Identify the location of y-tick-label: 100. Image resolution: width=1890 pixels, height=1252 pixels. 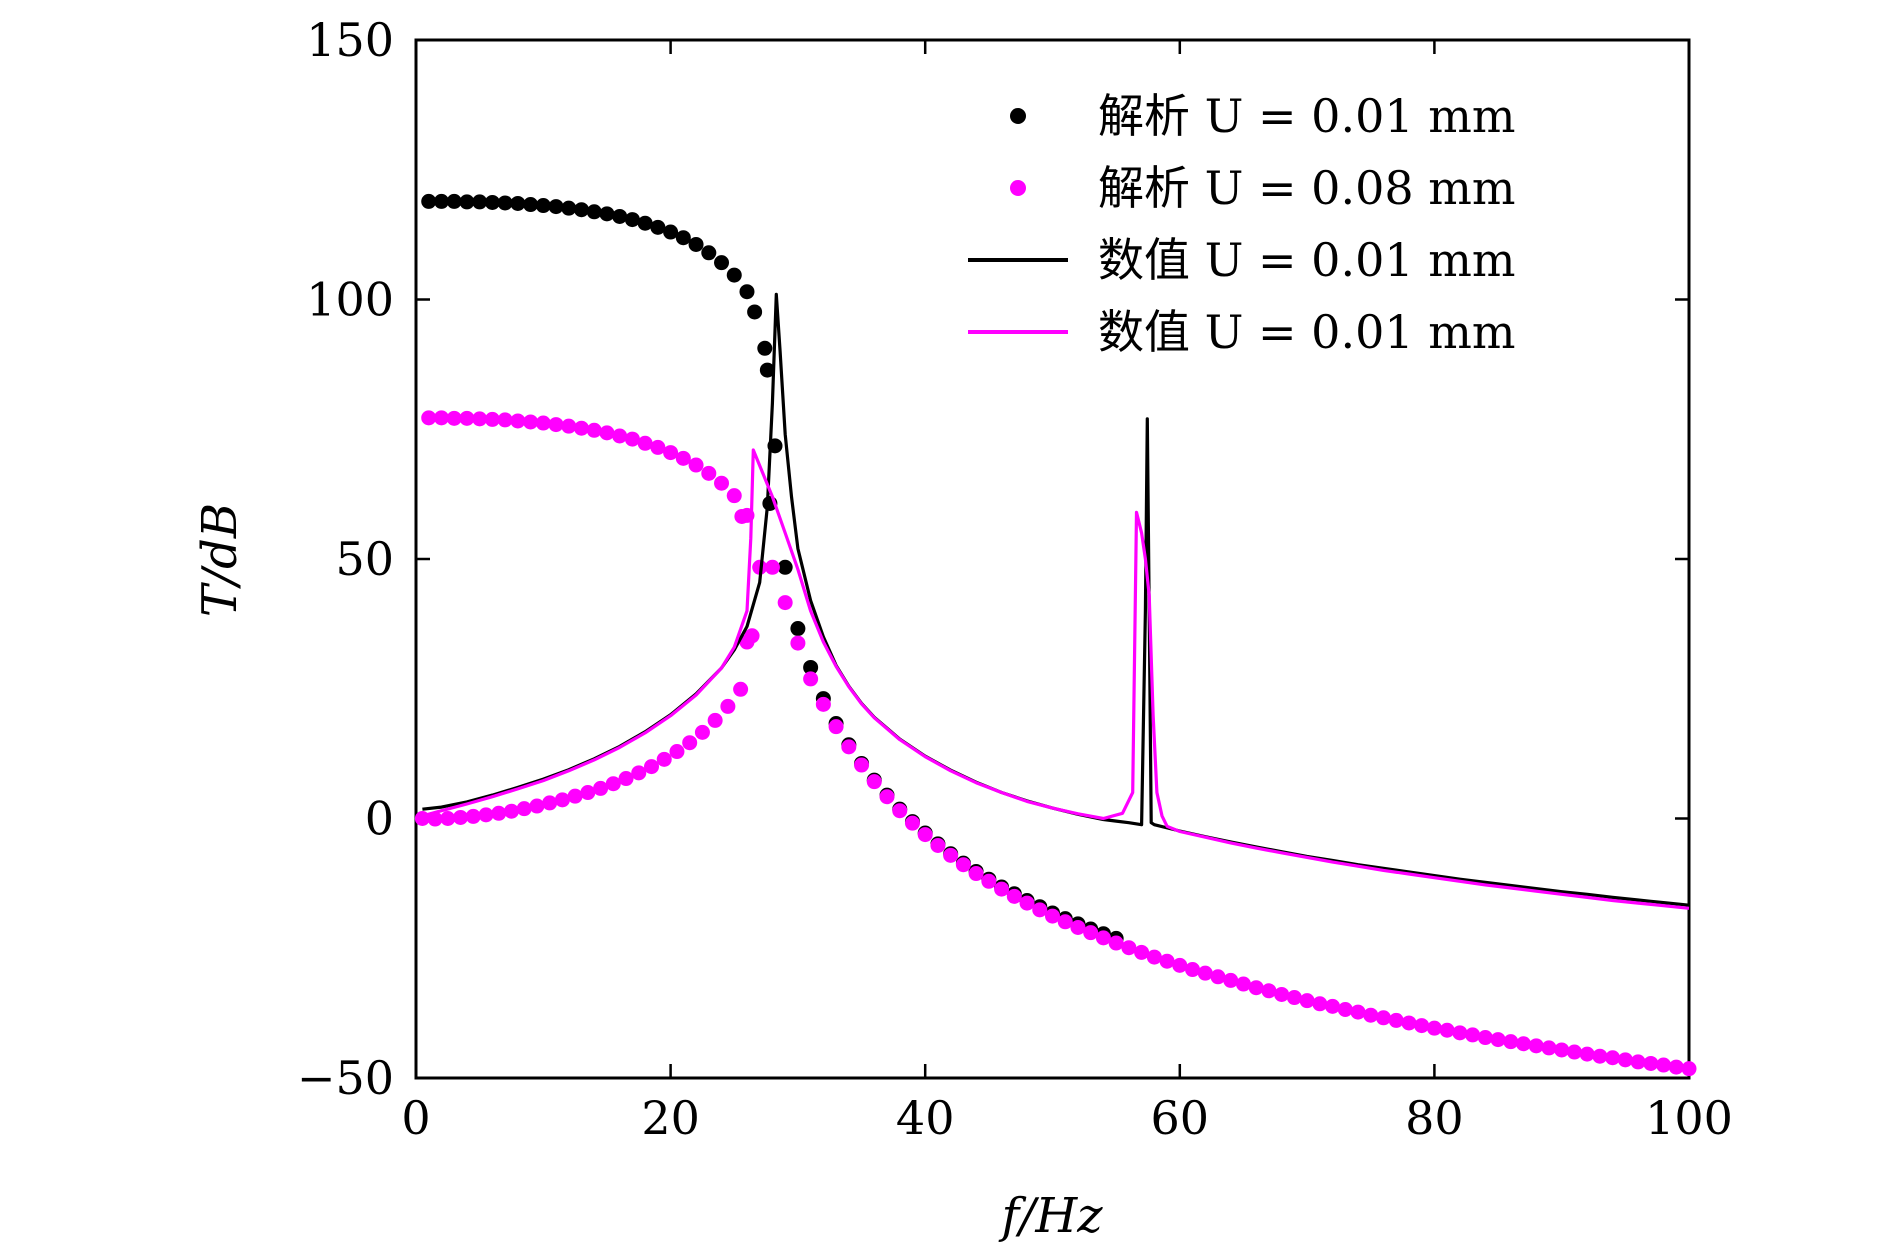
(350, 300).